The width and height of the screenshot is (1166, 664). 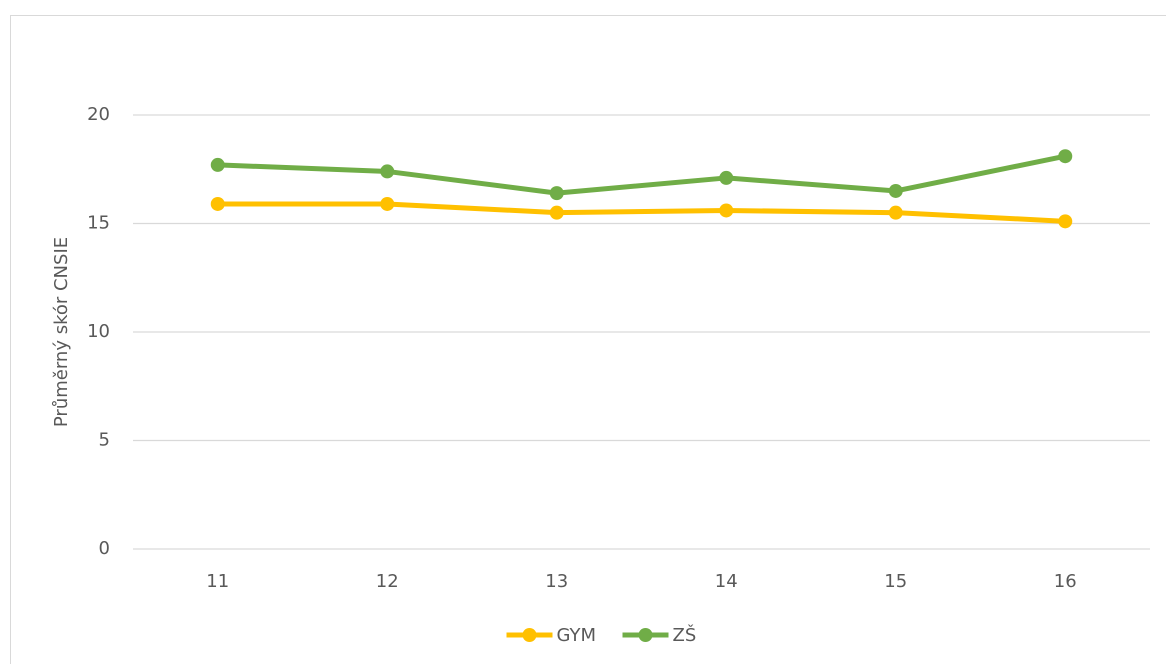 What do you see at coordinates (895, 581) in the screenshot?
I see `x-tick-label: 15` at bounding box center [895, 581].